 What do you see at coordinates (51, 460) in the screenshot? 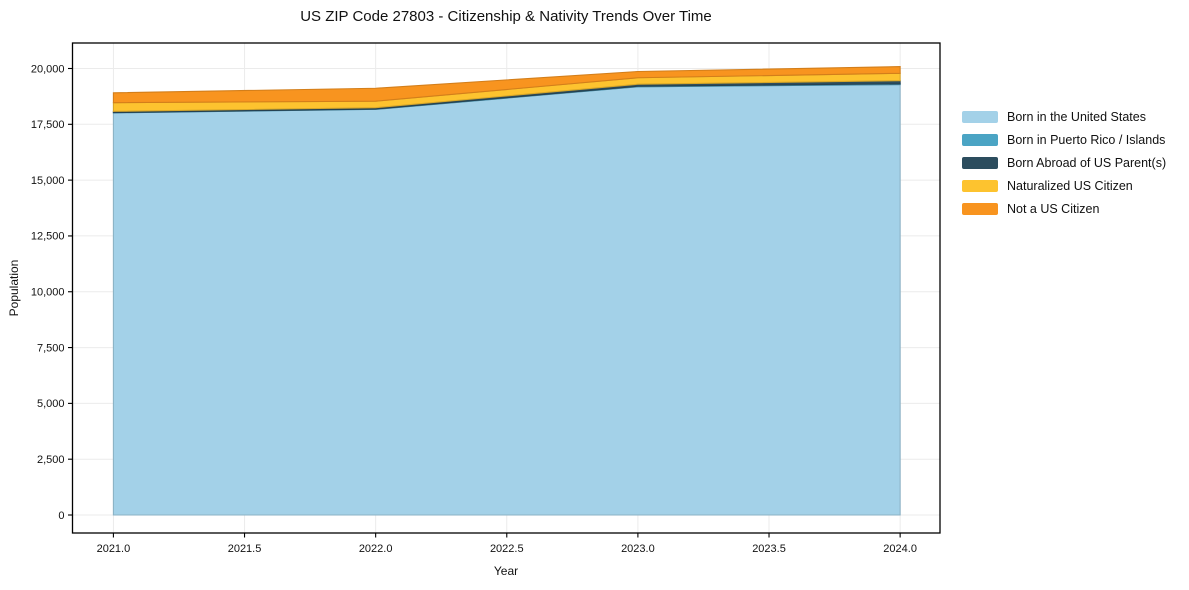
I see `y-tick-label: 2,500` at bounding box center [51, 460].